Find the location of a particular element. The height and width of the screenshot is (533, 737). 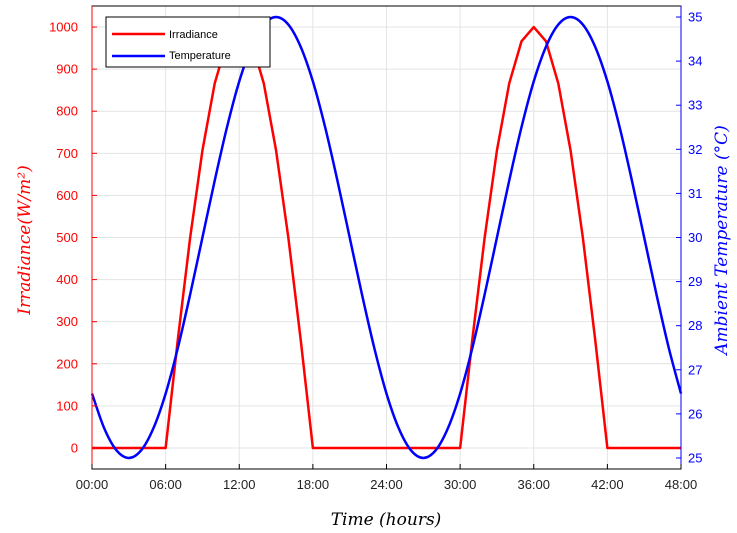

y-right-tick-label: 33 is located at coordinates (695, 105).